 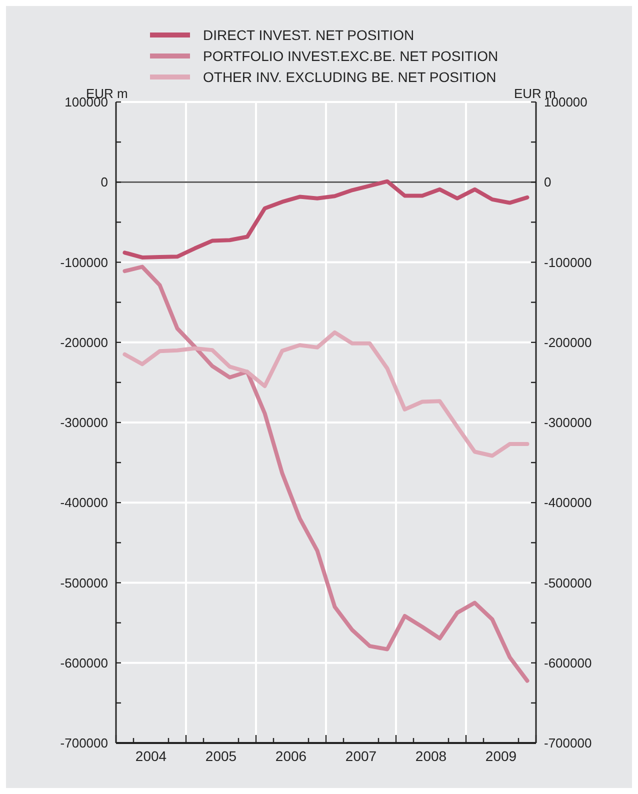 What do you see at coordinates (84, 342) in the screenshot?
I see `y-tick-label: -200000` at bounding box center [84, 342].